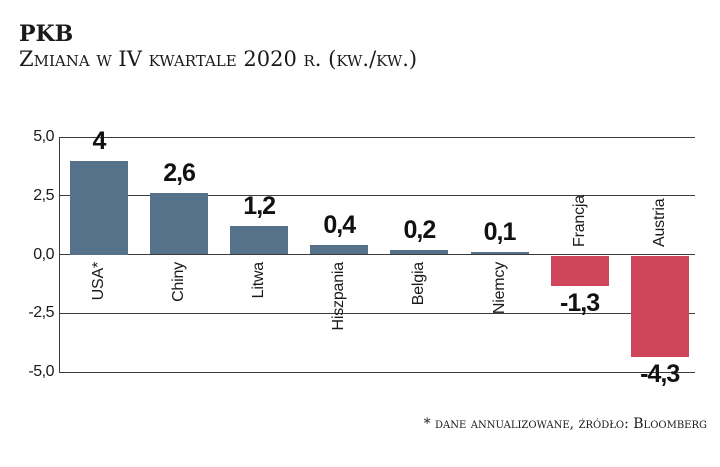 The height and width of the screenshot is (467, 720). Describe the element at coordinates (339, 225) in the screenshot. I see `bar-value-label: 0,4` at that location.